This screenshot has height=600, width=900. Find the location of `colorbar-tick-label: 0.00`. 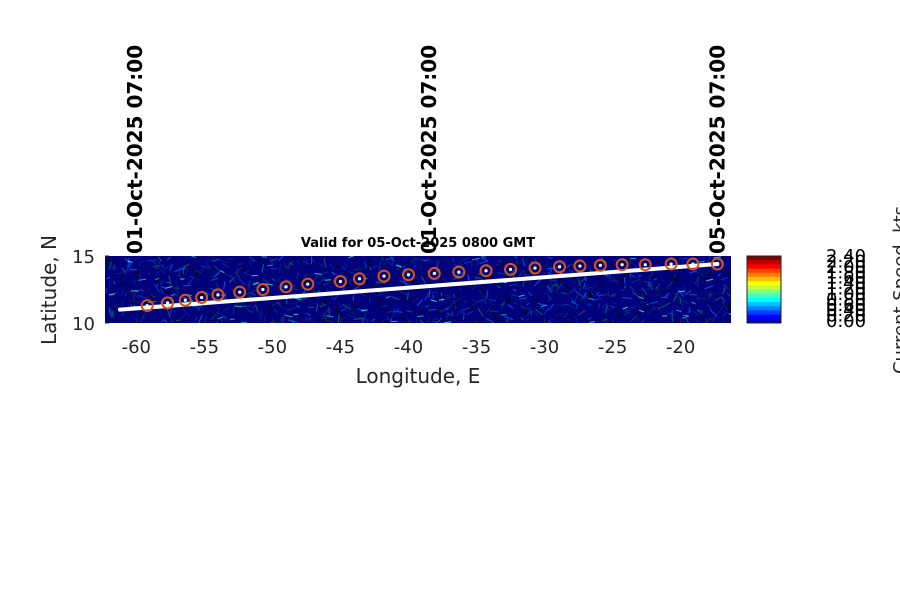

colorbar-tick-label: 0.00 is located at coordinates (846, 321).